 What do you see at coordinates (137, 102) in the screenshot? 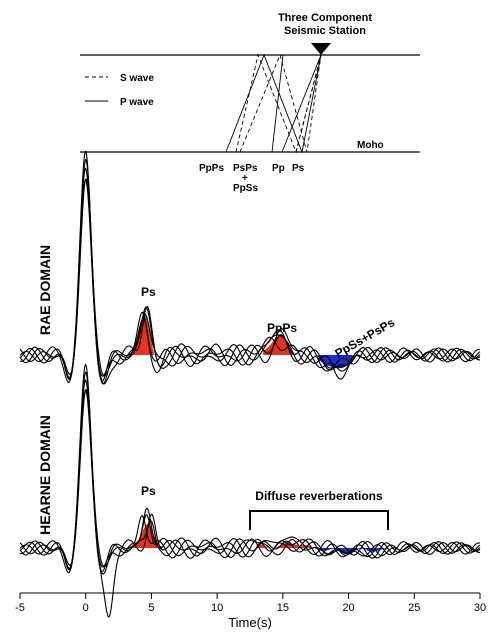
I see `legend-p-wave-label: P wave` at bounding box center [137, 102].